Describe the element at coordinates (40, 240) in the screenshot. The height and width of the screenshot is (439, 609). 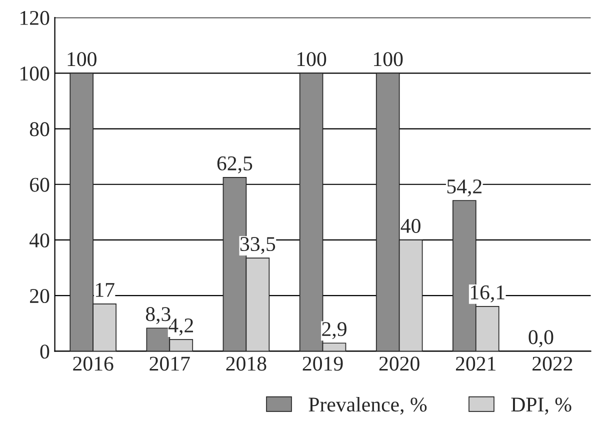
I see `y-tick-label: 40` at that location.